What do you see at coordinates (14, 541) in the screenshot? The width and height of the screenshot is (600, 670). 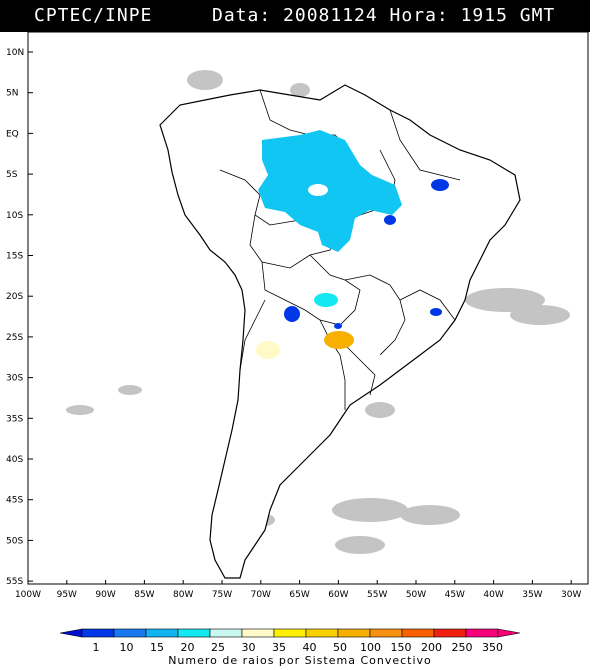 I see `lat-label: 50S` at bounding box center [14, 541].